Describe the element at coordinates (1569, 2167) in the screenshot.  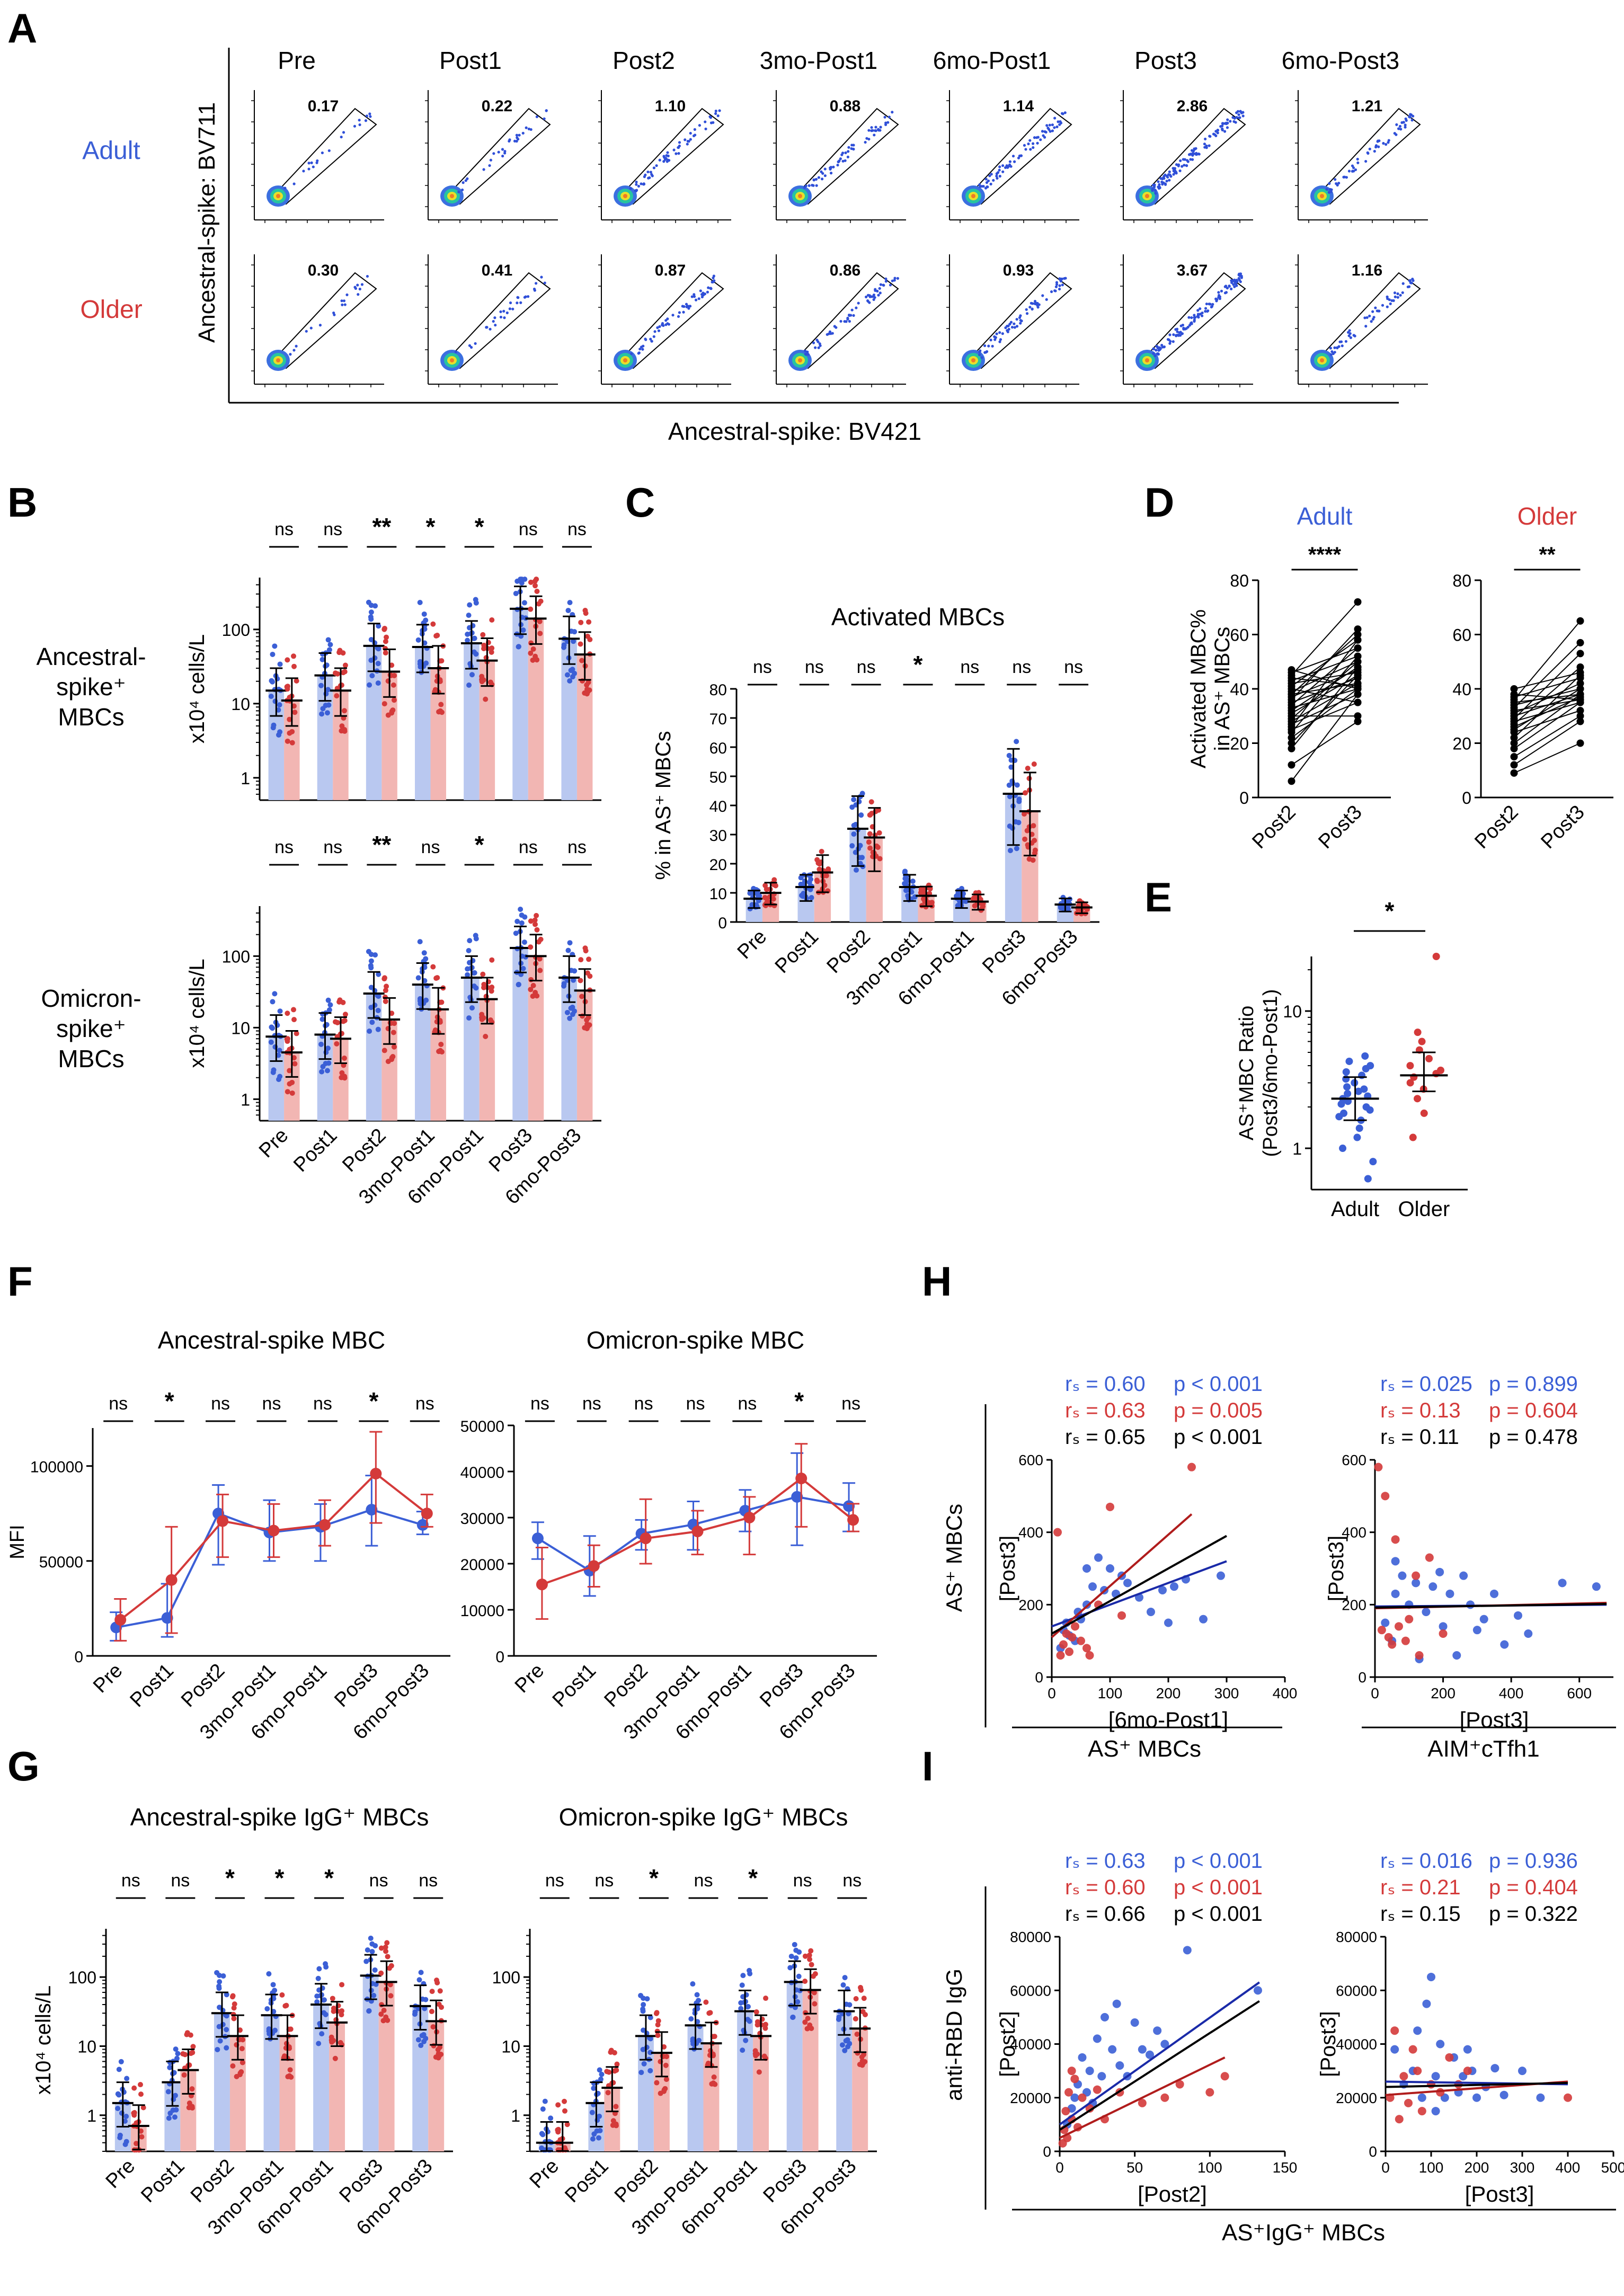
I see `x-tick-label: 400` at that location.